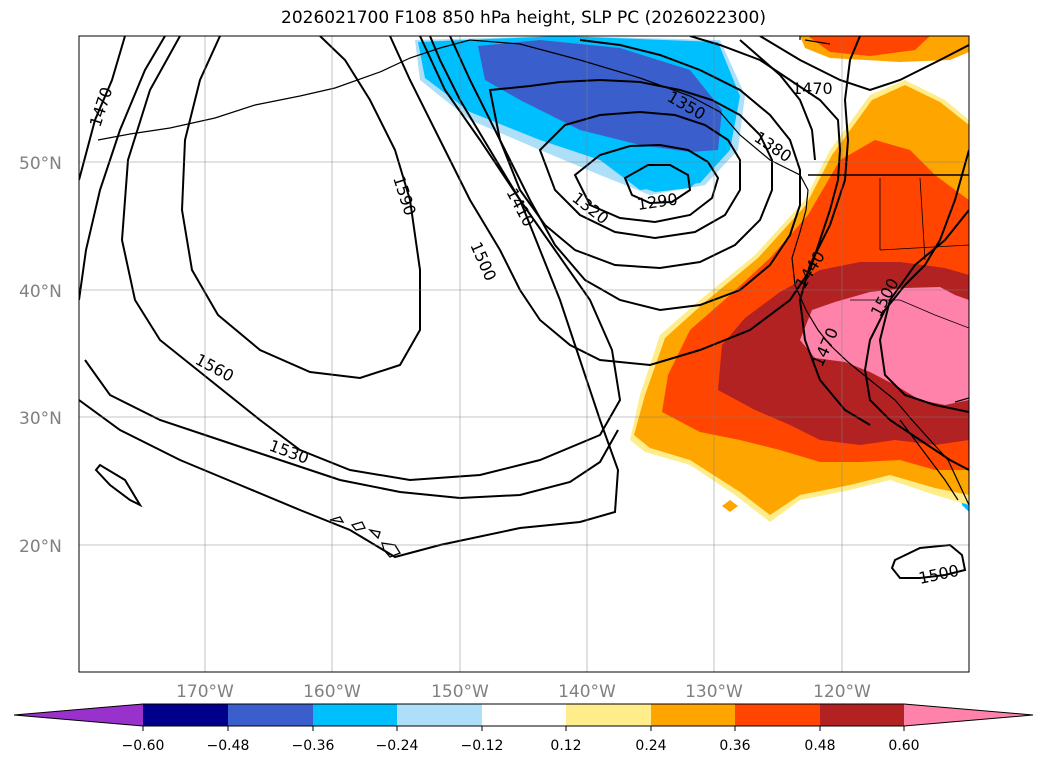 This screenshot has height=765, width=1047. Describe the element at coordinates (587, 692) in the screenshot. I see `lon-label: 140°W` at that location.